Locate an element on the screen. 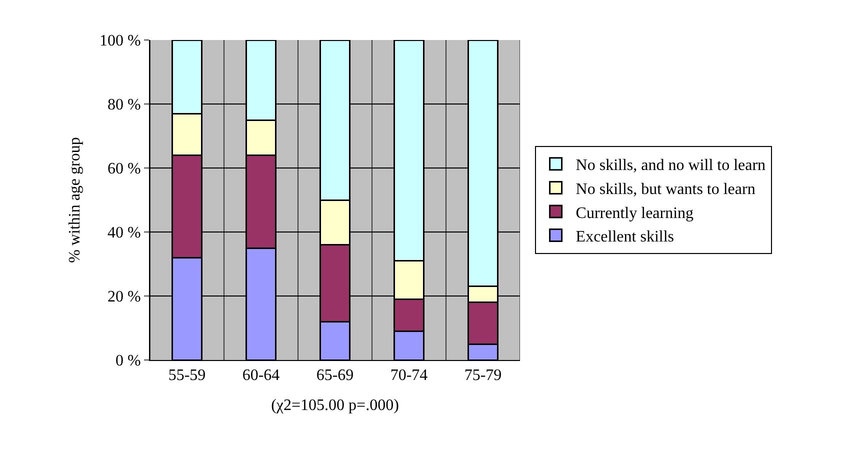 Image resolution: width=845 pixels, height=465 pixels. x-tick-label: 75-79 is located at coordinates (483, 375).